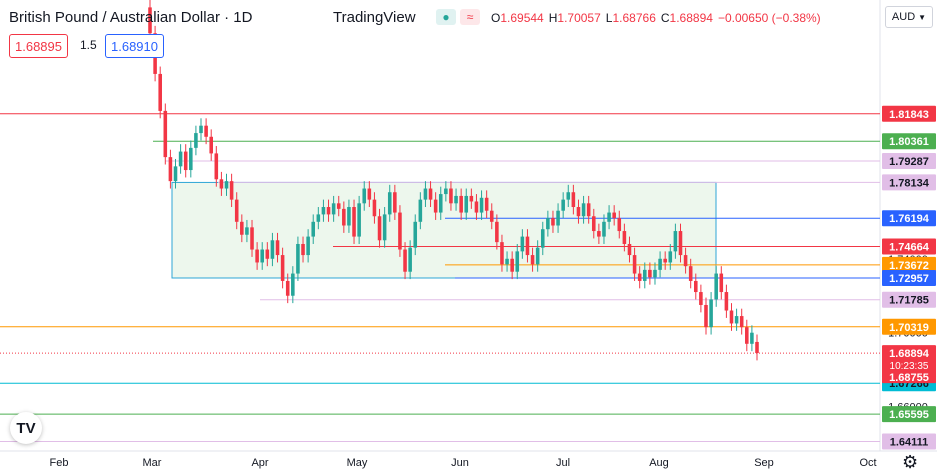 The width and height of the screenshot is (937, 476). I want to click on level-label: 1.81843, so click(909, 115).